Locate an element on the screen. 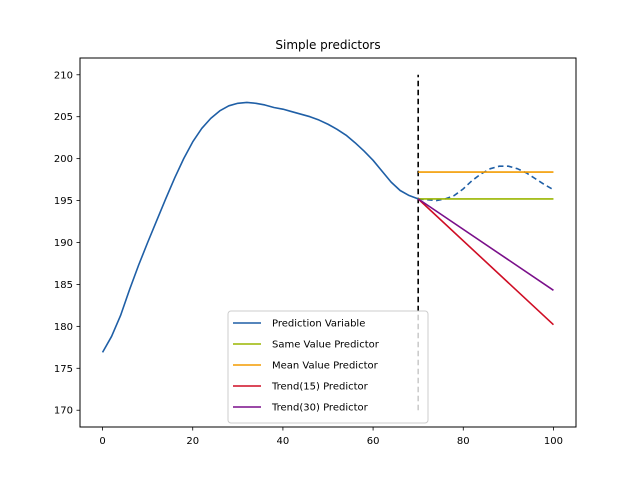  x-tick-label-0: 0 is located at coordinates (102, 441).